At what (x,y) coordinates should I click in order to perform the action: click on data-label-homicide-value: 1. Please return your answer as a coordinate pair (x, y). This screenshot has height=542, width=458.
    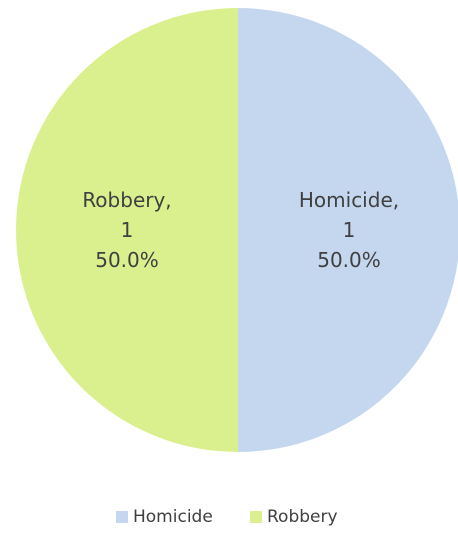
    Looking at the image, I should click on (349, 230).